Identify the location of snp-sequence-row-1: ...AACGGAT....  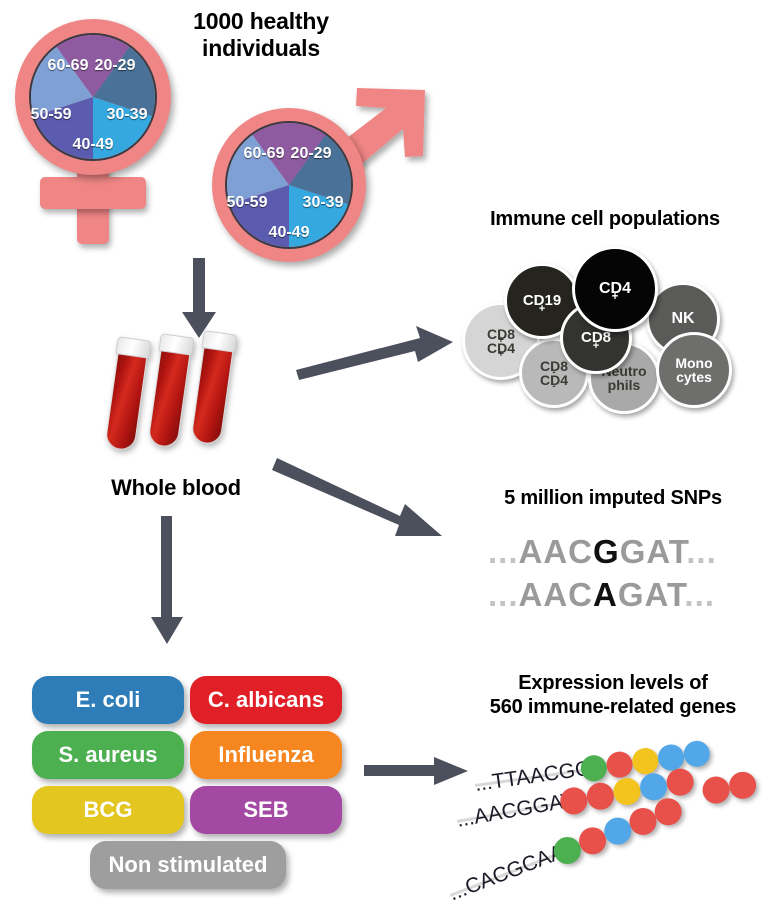
(602, 552).